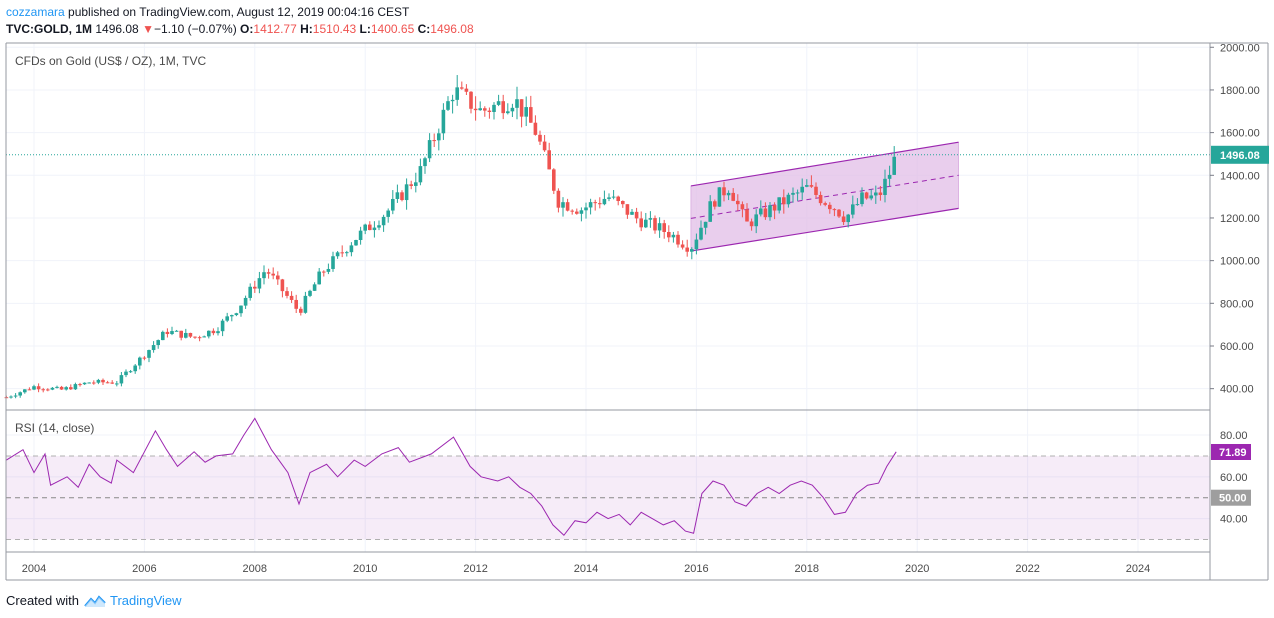 This screenshot has width=1274, height=618. Describe the element at coordinates (334, 29) in the screenshot. I see `high-value: 1510.43` at that location.